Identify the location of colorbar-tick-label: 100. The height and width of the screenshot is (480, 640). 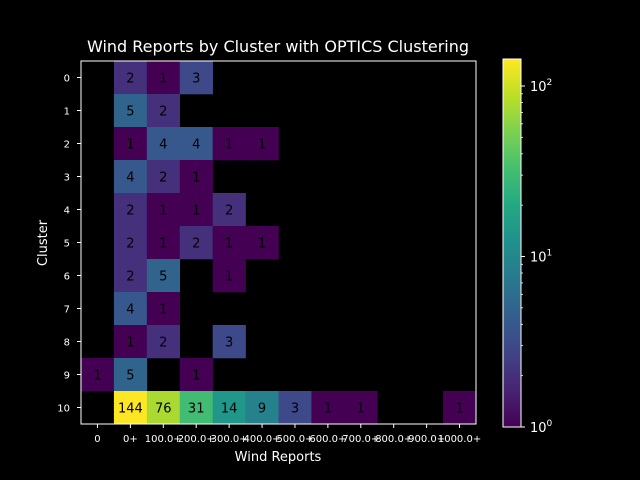
(541, 427).